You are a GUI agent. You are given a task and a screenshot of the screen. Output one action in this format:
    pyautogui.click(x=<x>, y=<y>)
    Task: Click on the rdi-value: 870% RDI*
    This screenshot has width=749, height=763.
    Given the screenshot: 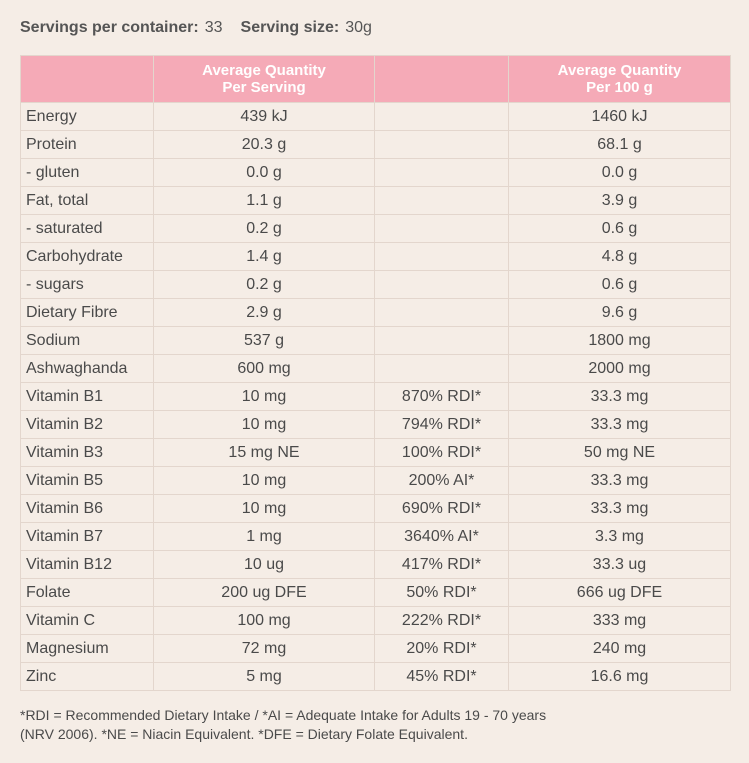 What is the action you would take?
    pyautogui.click(x=441, y=396)
    